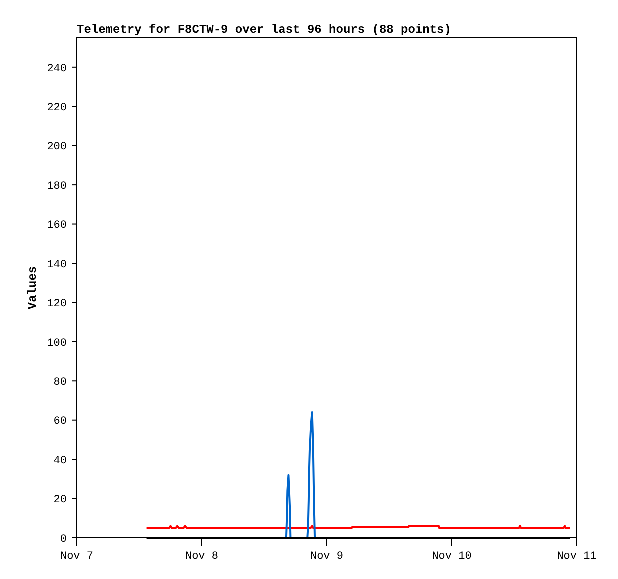 This screenshot has height=579, width=618. Describe the element at coordinates (57, 108) in the screenshot. I see `y-tick-label: 220` at that location.